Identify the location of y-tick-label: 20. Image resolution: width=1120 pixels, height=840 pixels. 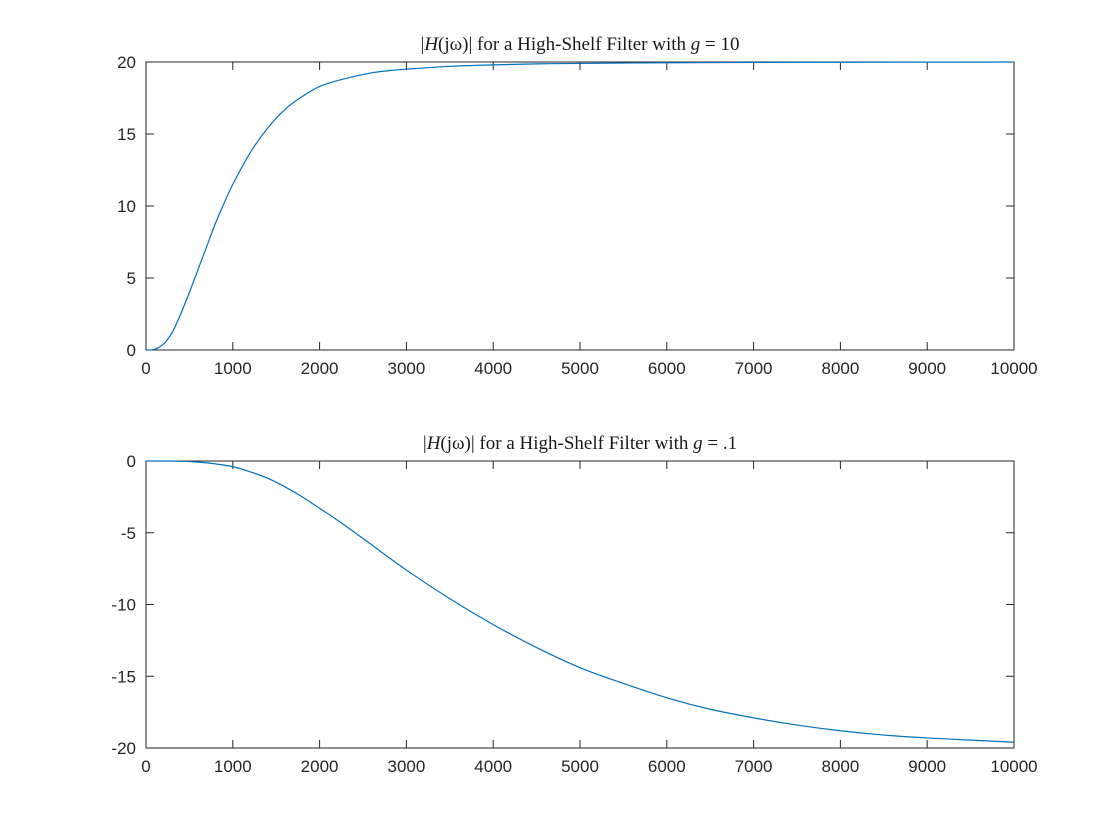
(126, 62).